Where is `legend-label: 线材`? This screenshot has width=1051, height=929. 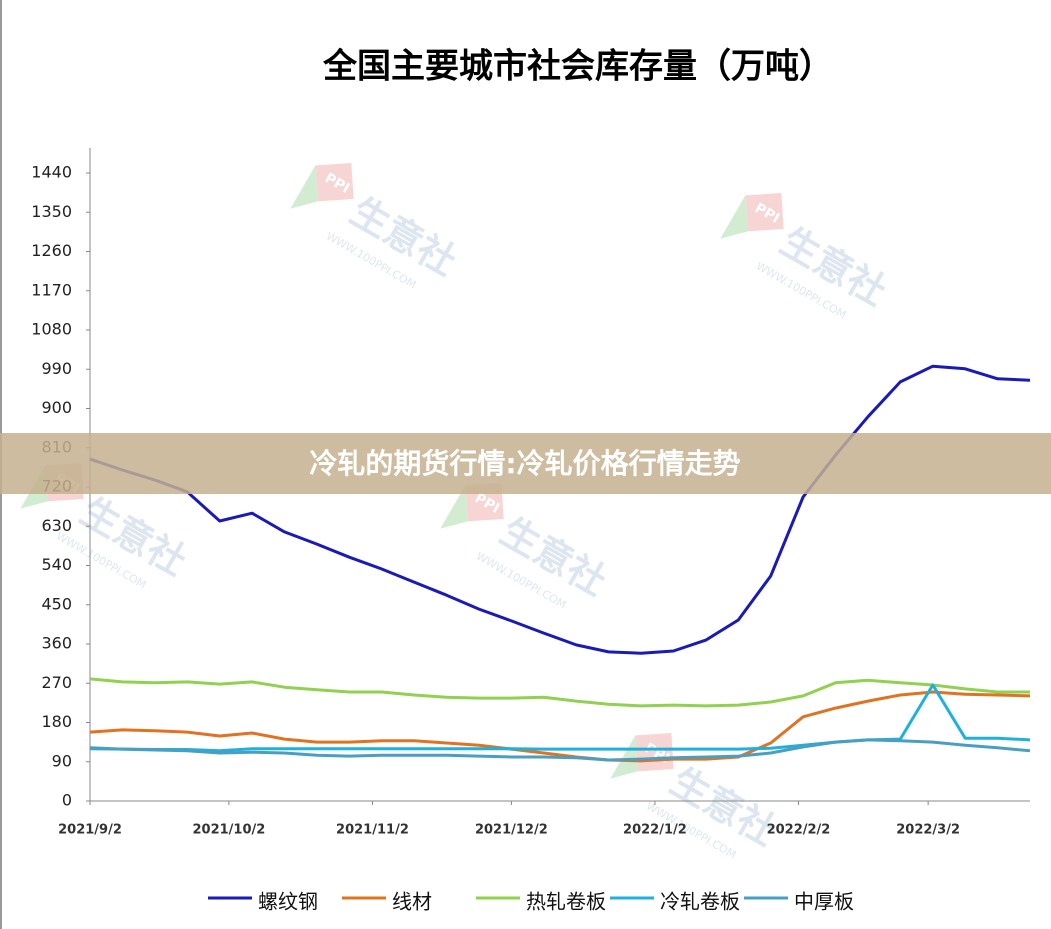 legend-label: 线材 is located at coordinates (412, 902).